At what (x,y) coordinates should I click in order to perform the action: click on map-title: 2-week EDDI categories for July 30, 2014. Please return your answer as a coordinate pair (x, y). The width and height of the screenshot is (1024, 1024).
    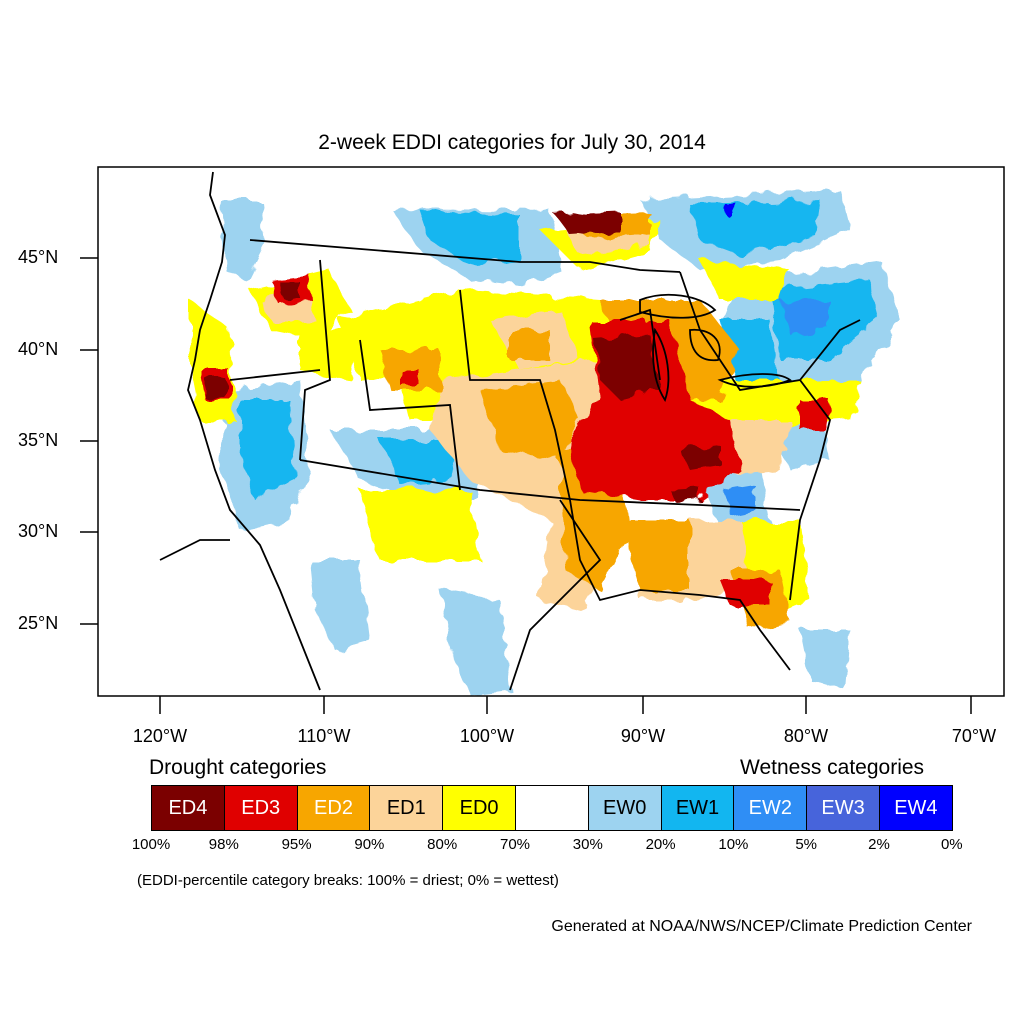
    Looking at the image, I should click on (512, 142).